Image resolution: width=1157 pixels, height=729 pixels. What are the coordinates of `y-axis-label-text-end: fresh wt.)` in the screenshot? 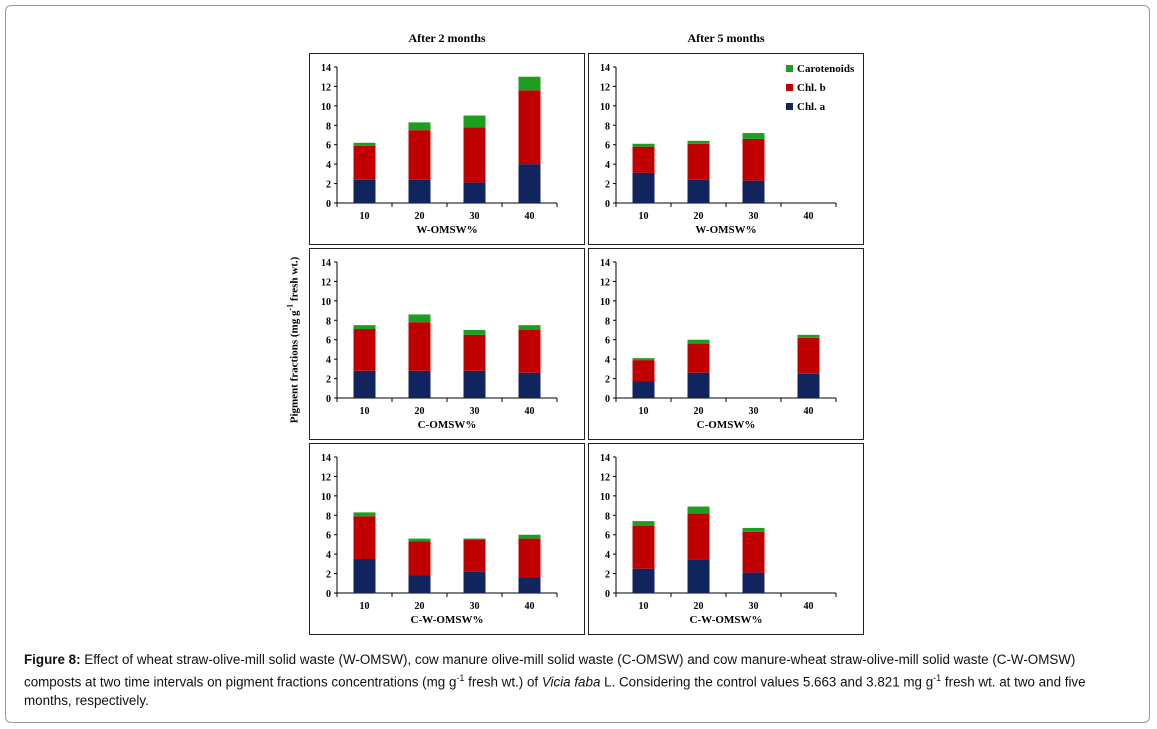 It's located at (294, 280).